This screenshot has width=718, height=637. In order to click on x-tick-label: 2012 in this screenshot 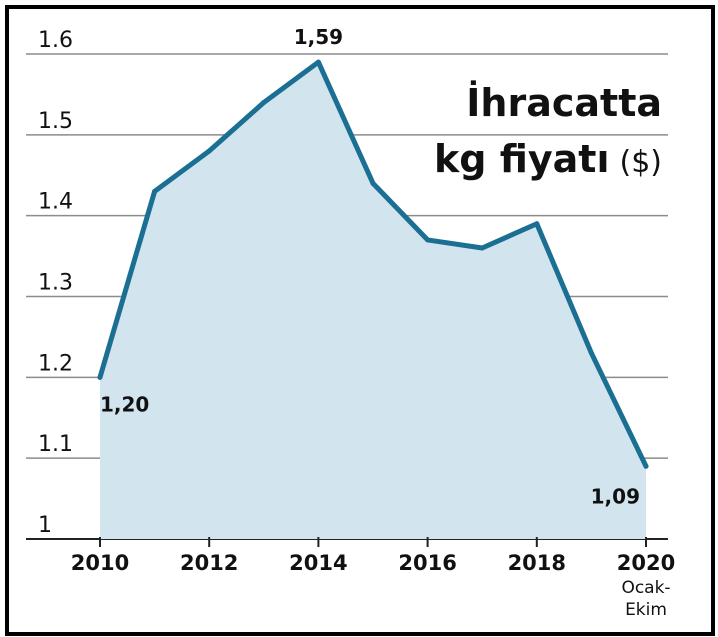, I will do `click(209, 563)`.